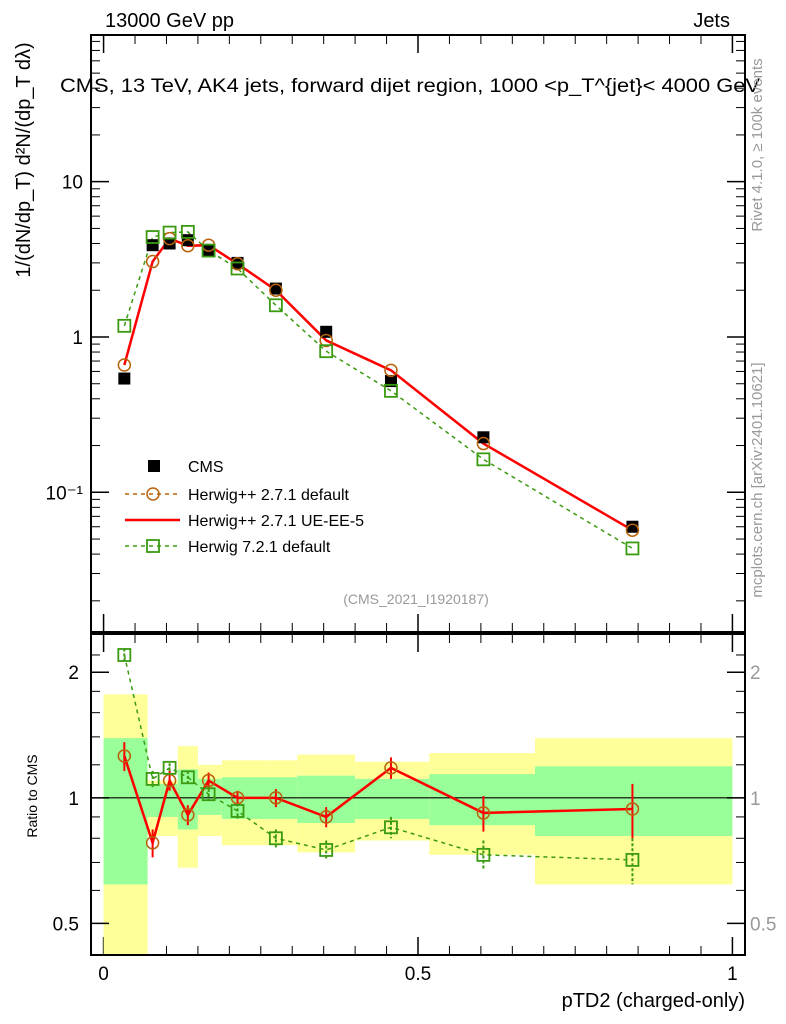  I want to click on y-axis-label: 1/(dN/dp_T) d²N/(dp_T dλ), so click(24, 159).